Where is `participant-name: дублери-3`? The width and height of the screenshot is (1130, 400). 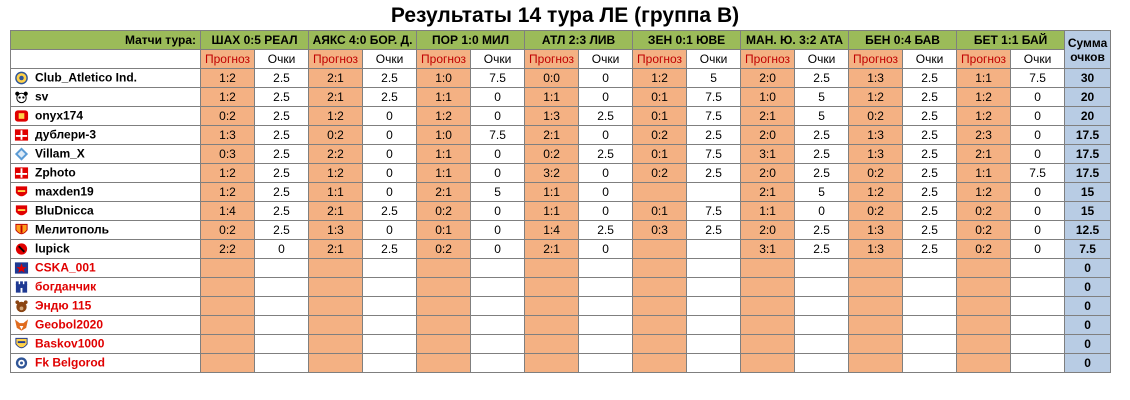
participant-name: дублери-3 is located at coordinates (66, 134).